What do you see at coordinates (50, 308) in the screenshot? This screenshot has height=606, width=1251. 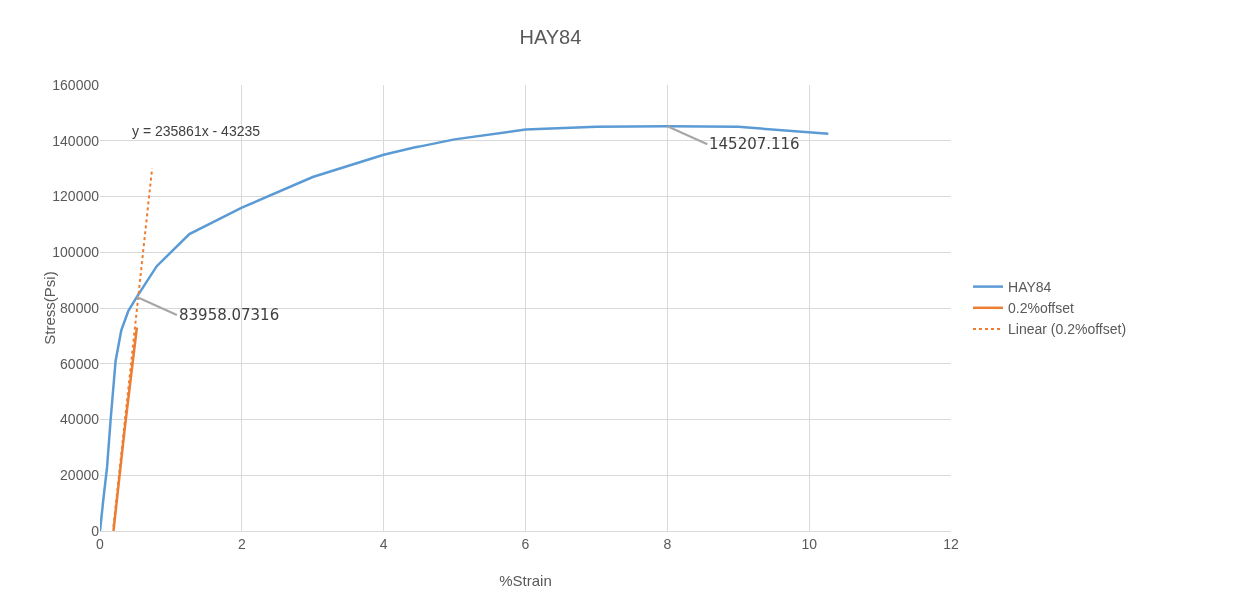 I see `y-axis-title: Stress(Psi)` at bounding box center [50, 308].